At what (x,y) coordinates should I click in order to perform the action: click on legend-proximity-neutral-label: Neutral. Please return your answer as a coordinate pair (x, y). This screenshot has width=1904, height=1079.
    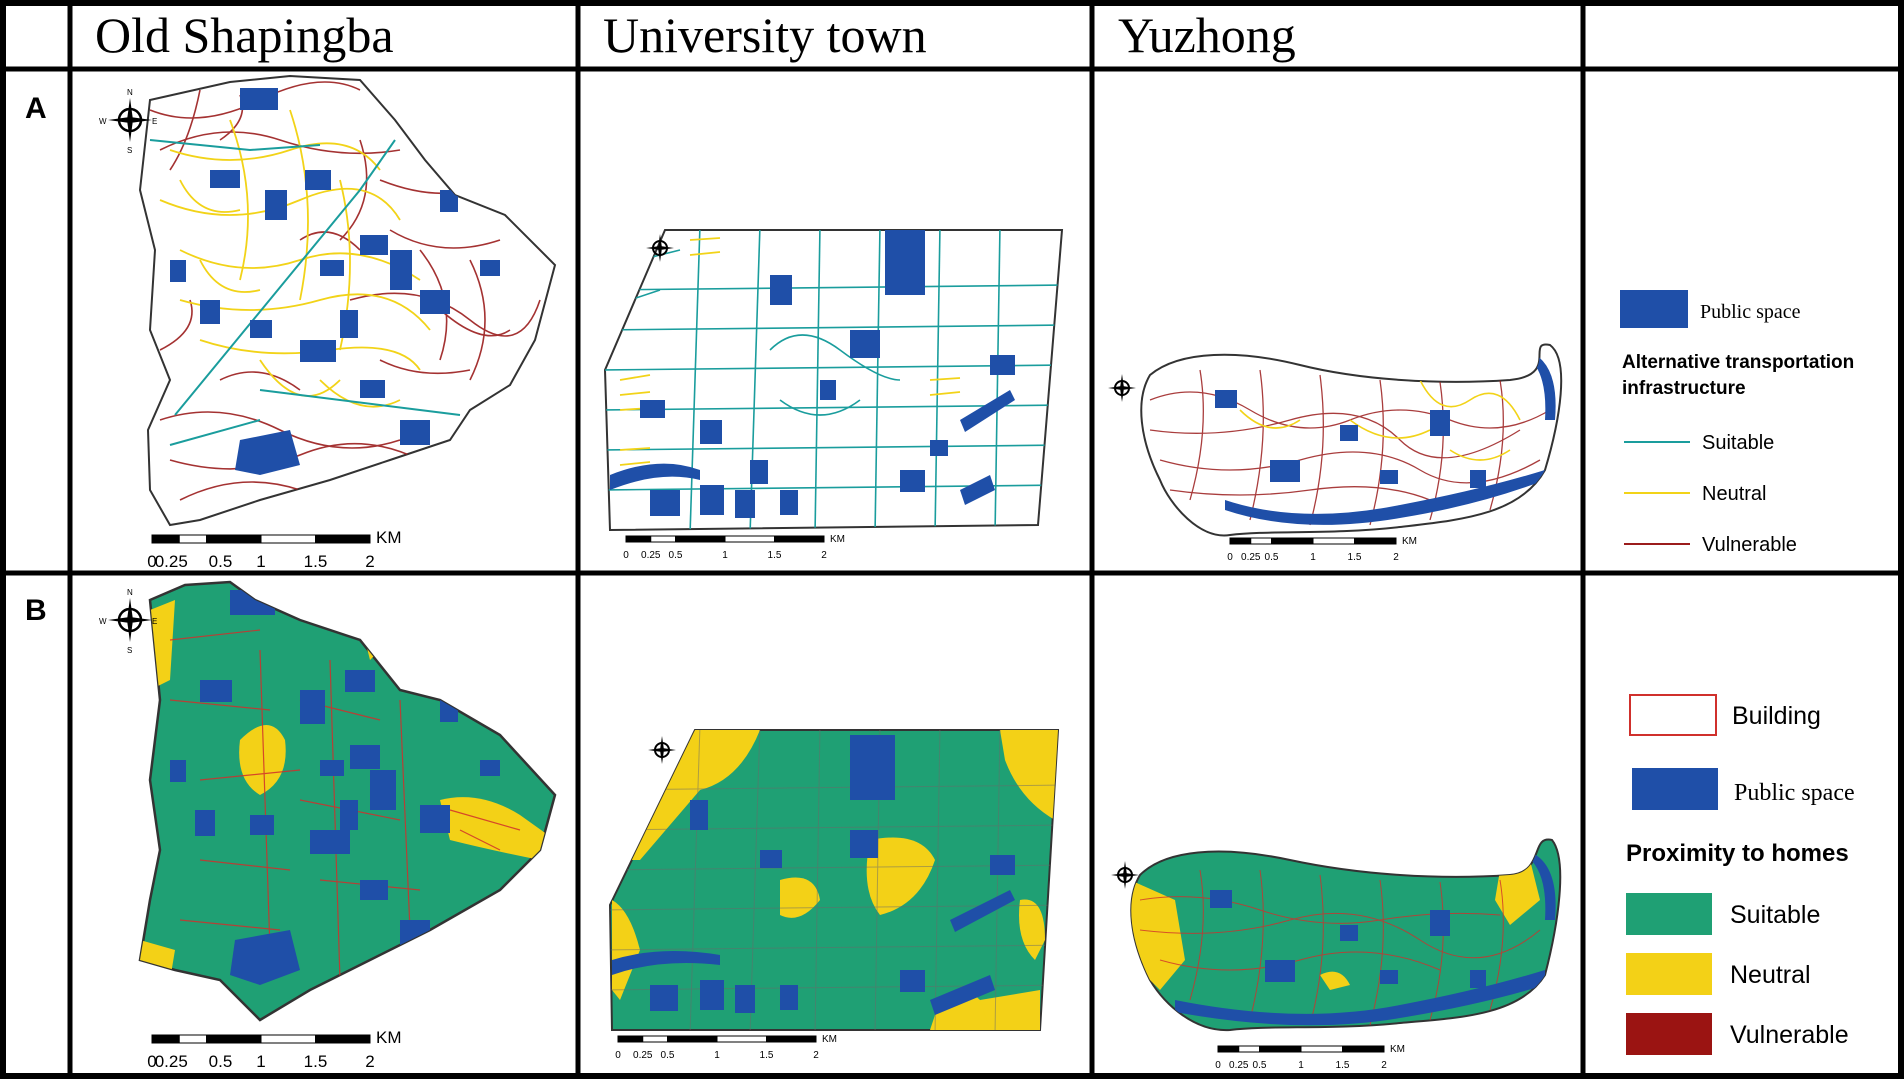
    Looking at the image, I should click on (1770, 975).